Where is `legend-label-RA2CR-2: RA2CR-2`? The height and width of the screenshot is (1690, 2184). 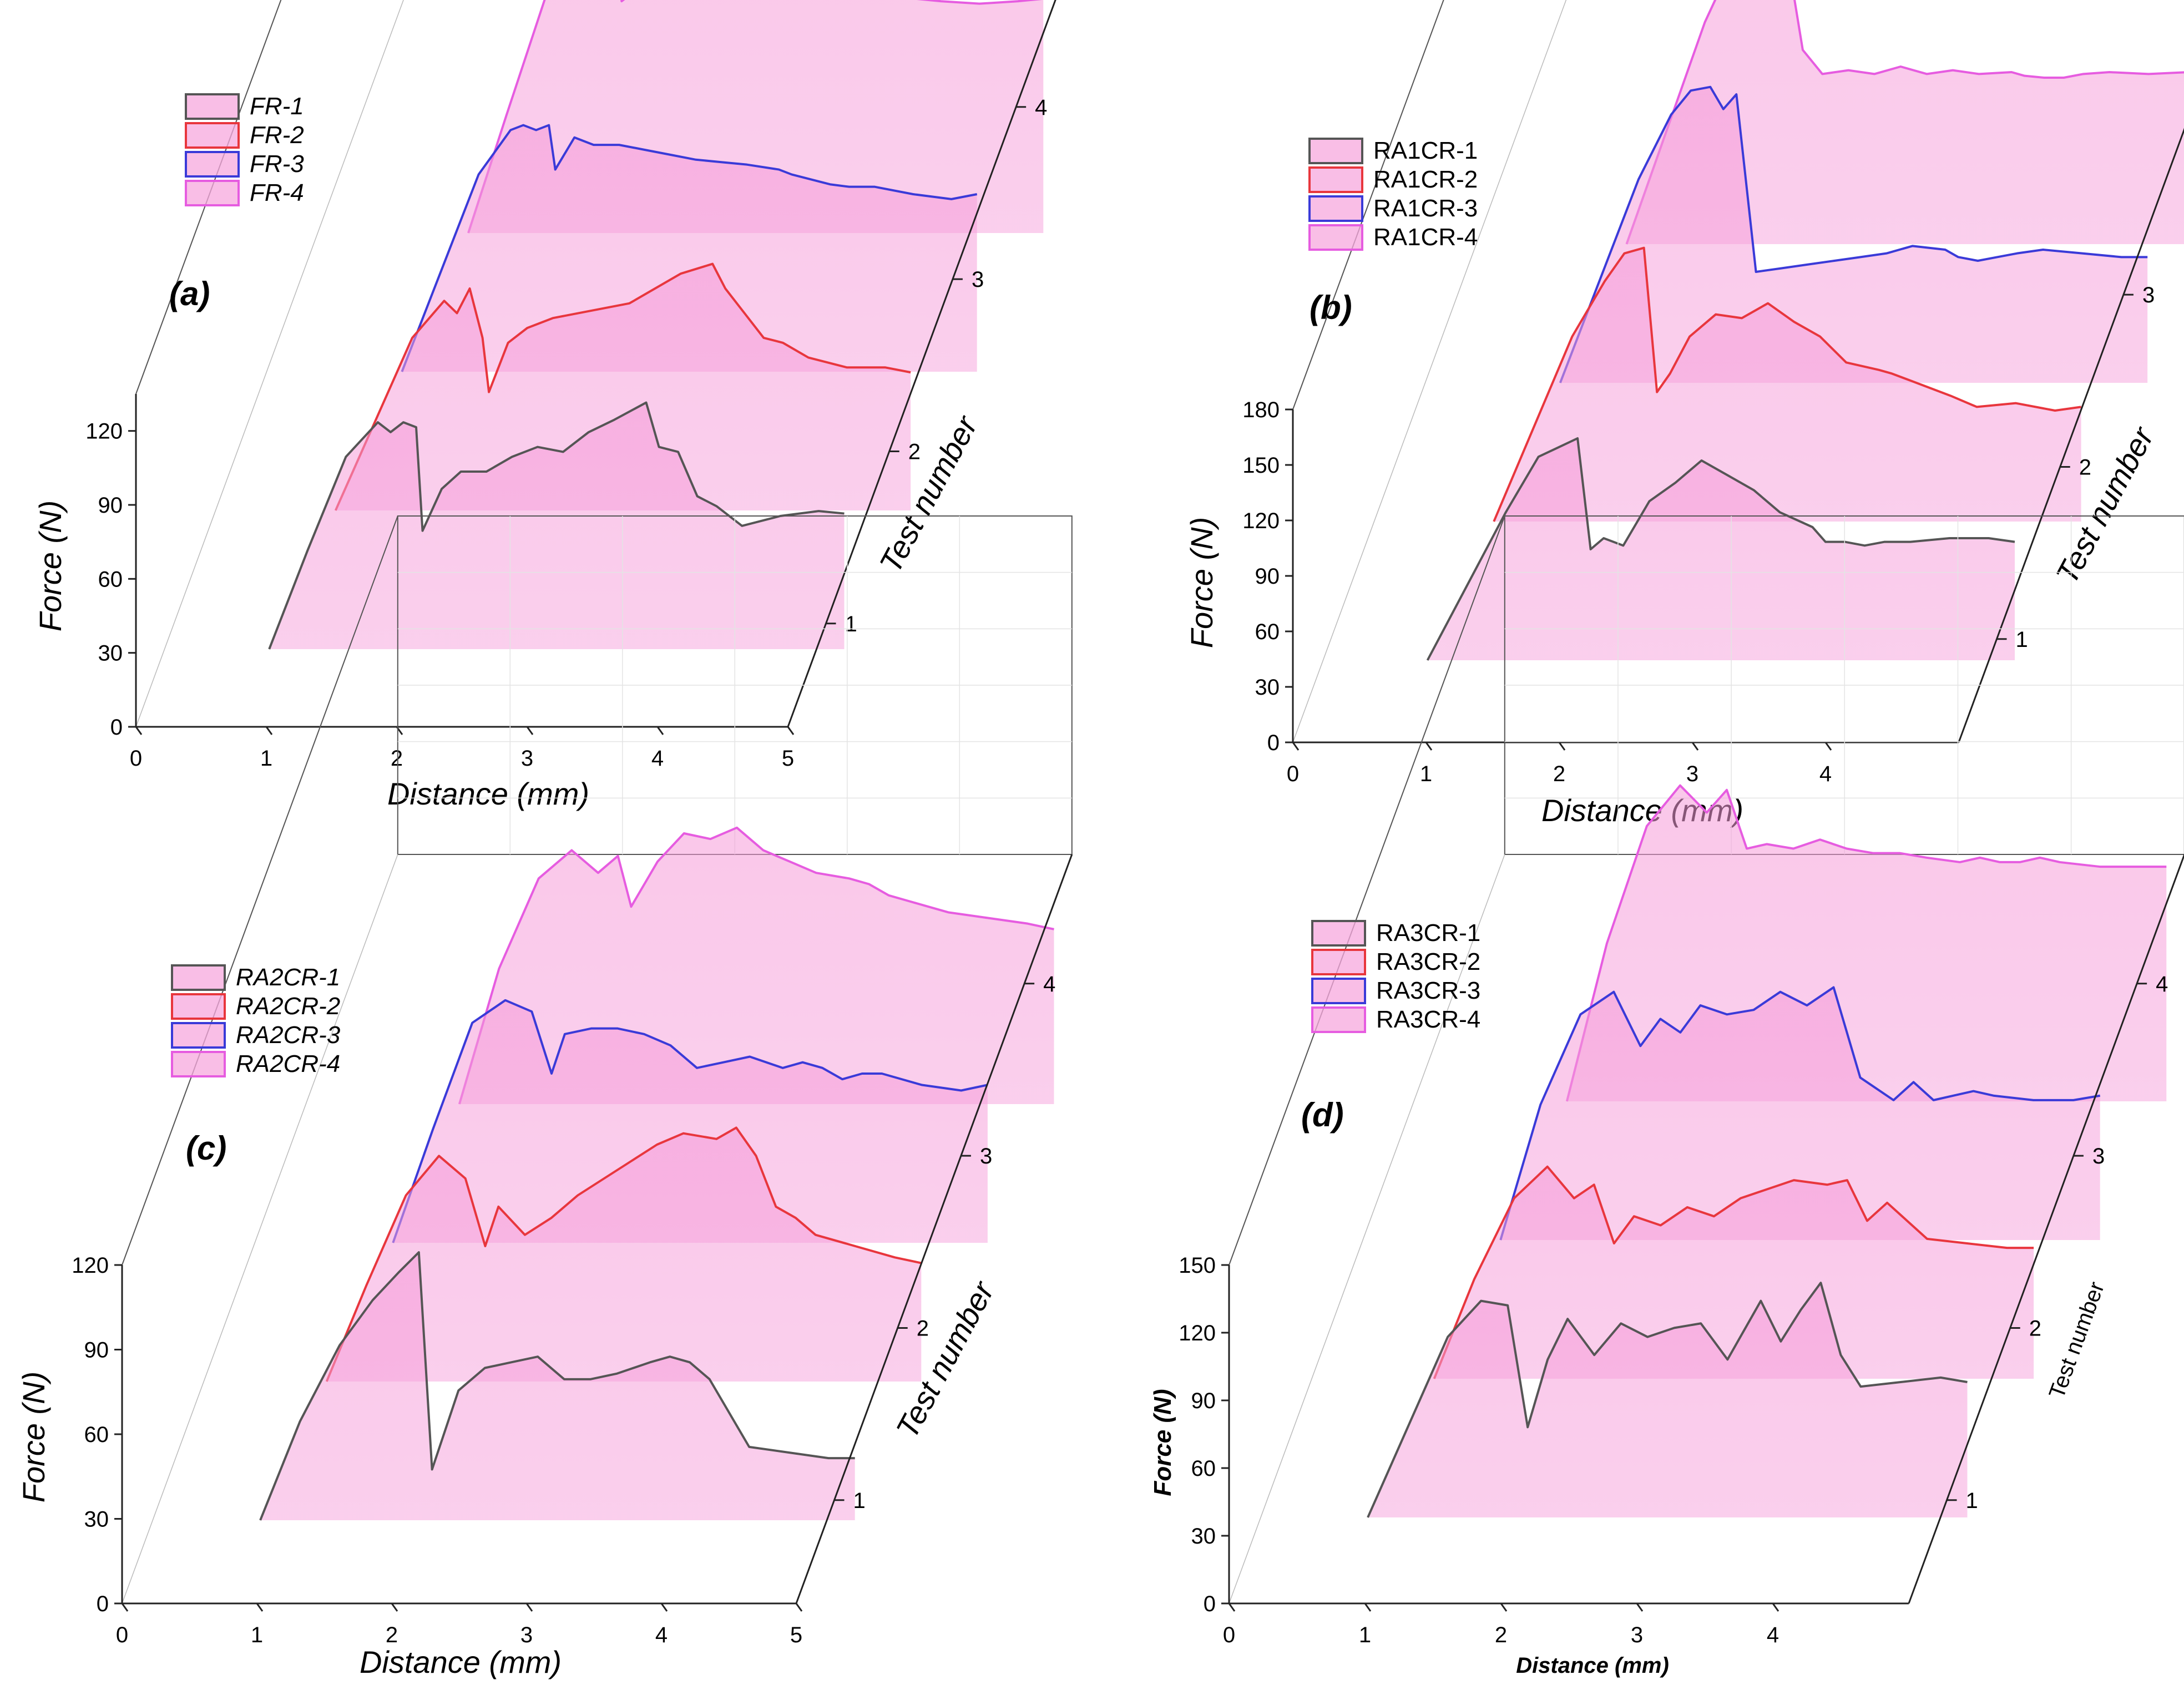
legend-label-RA2CR-2: RA2CR-2 is located at coordinates (288, 1006).